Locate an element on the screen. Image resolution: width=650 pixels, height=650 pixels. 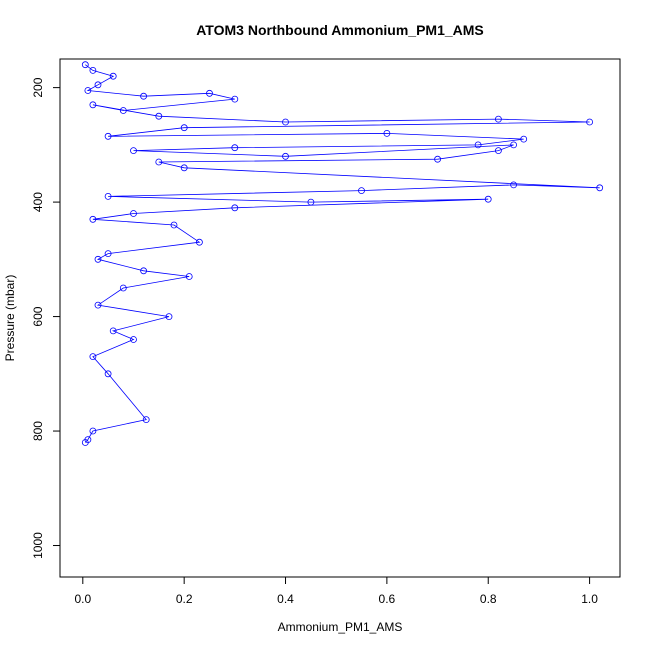
x-tick-label: 0.2 is located at coordinates (184, 599).